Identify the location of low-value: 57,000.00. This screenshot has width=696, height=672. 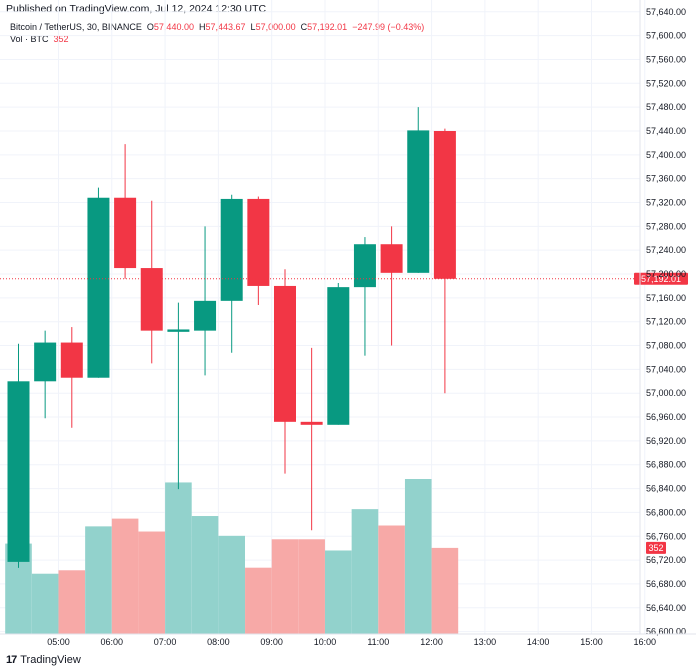
(275, 27).